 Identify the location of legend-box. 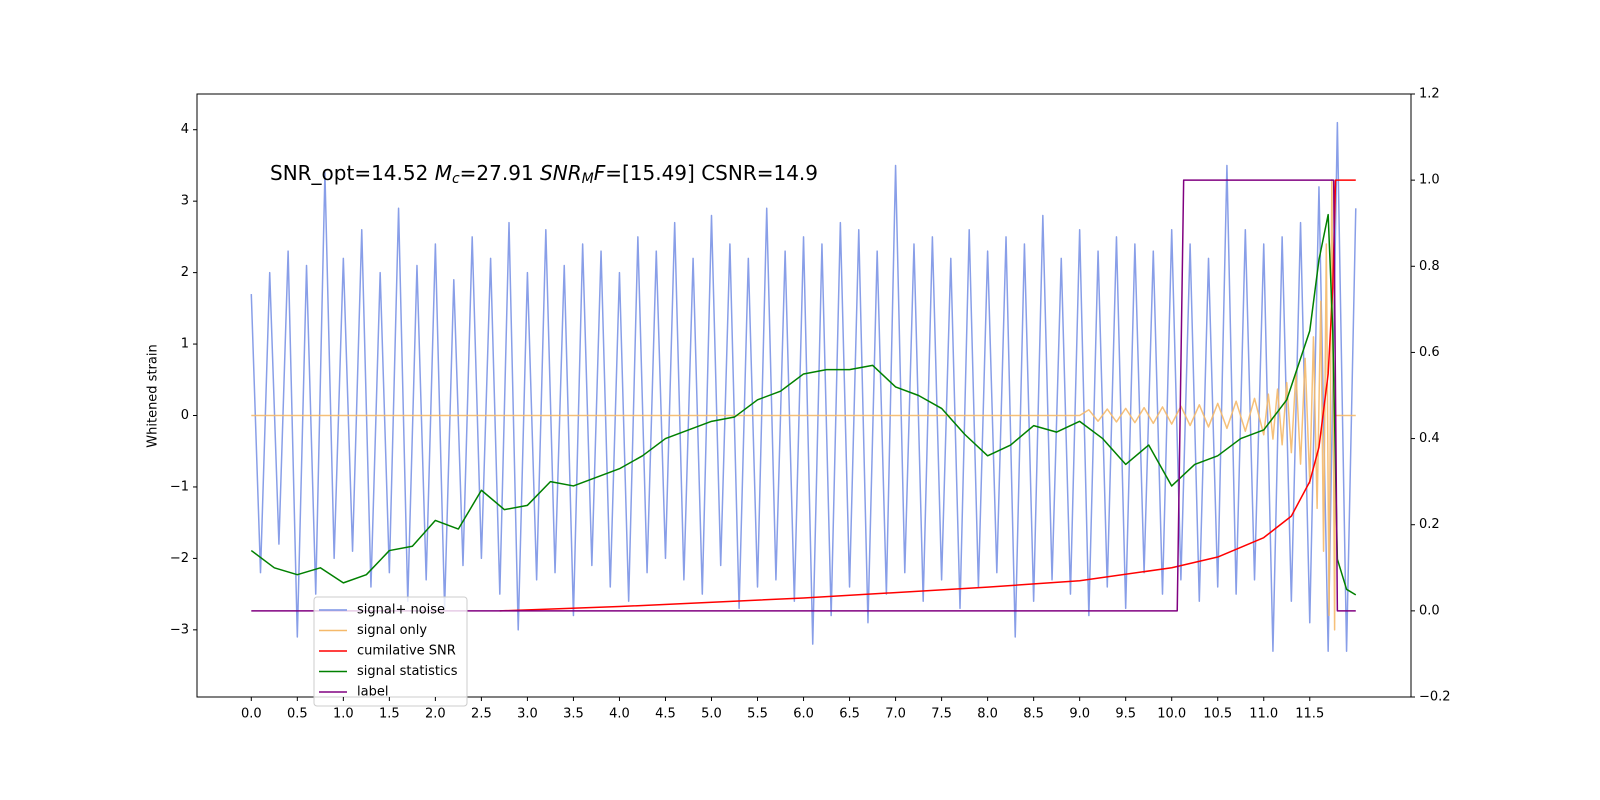
(390, 651).